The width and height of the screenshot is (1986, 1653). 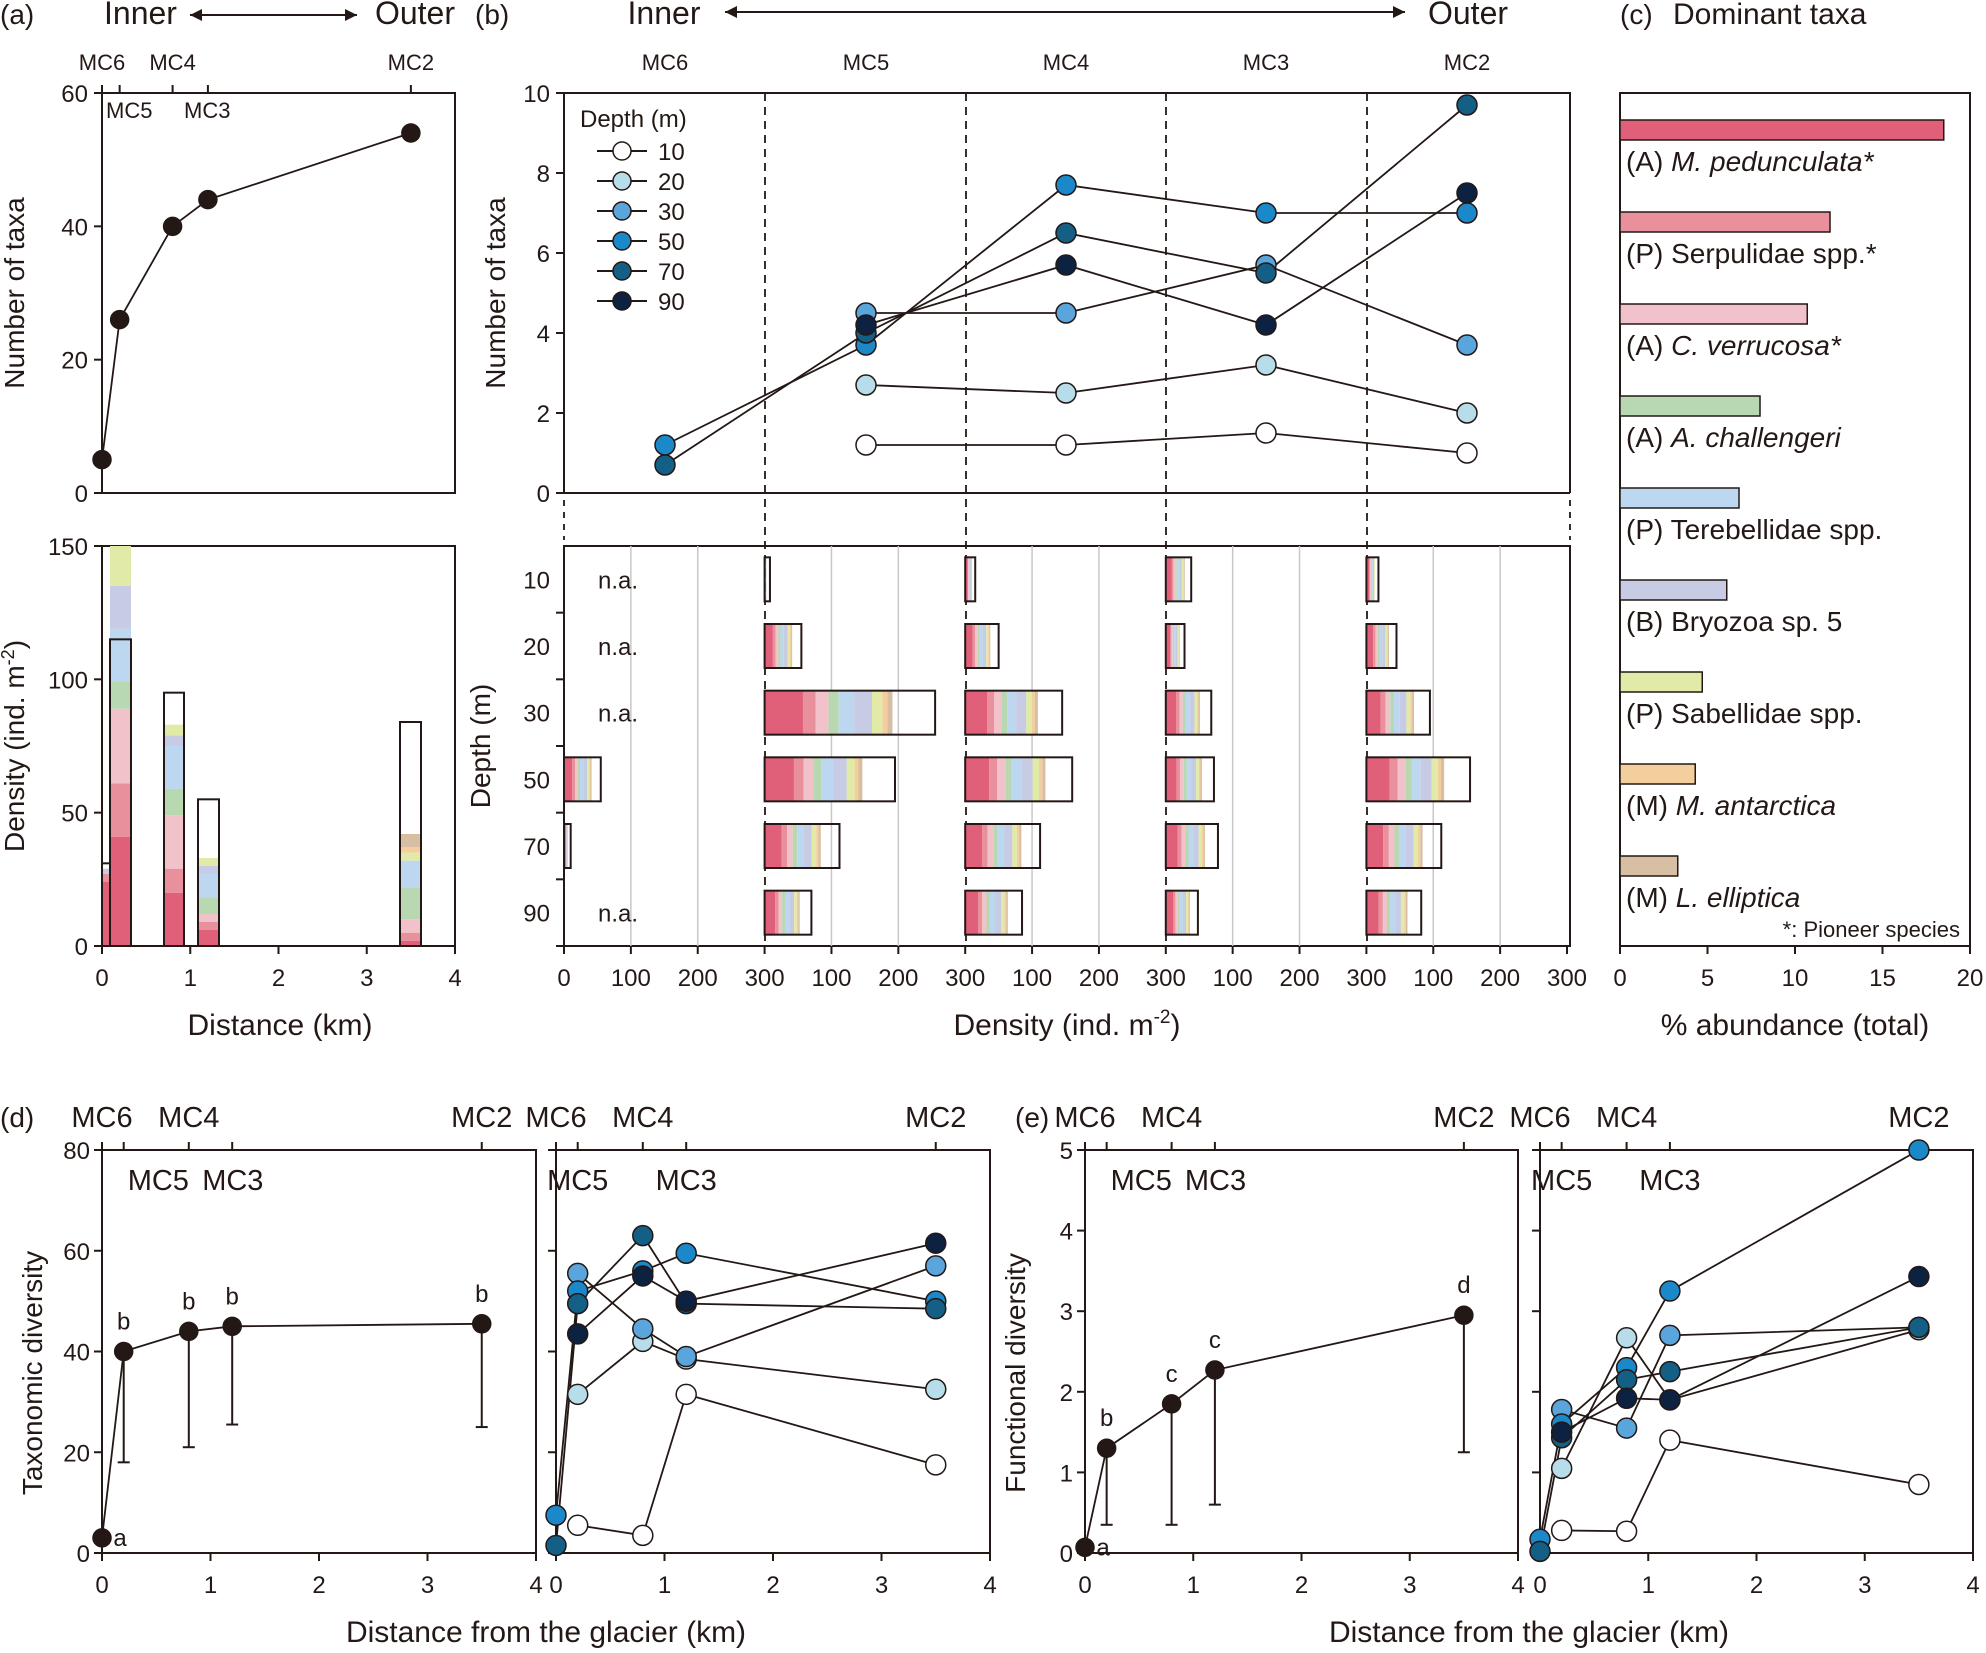 I want to click on arrow-left-icon, so click(x=196, y=15).